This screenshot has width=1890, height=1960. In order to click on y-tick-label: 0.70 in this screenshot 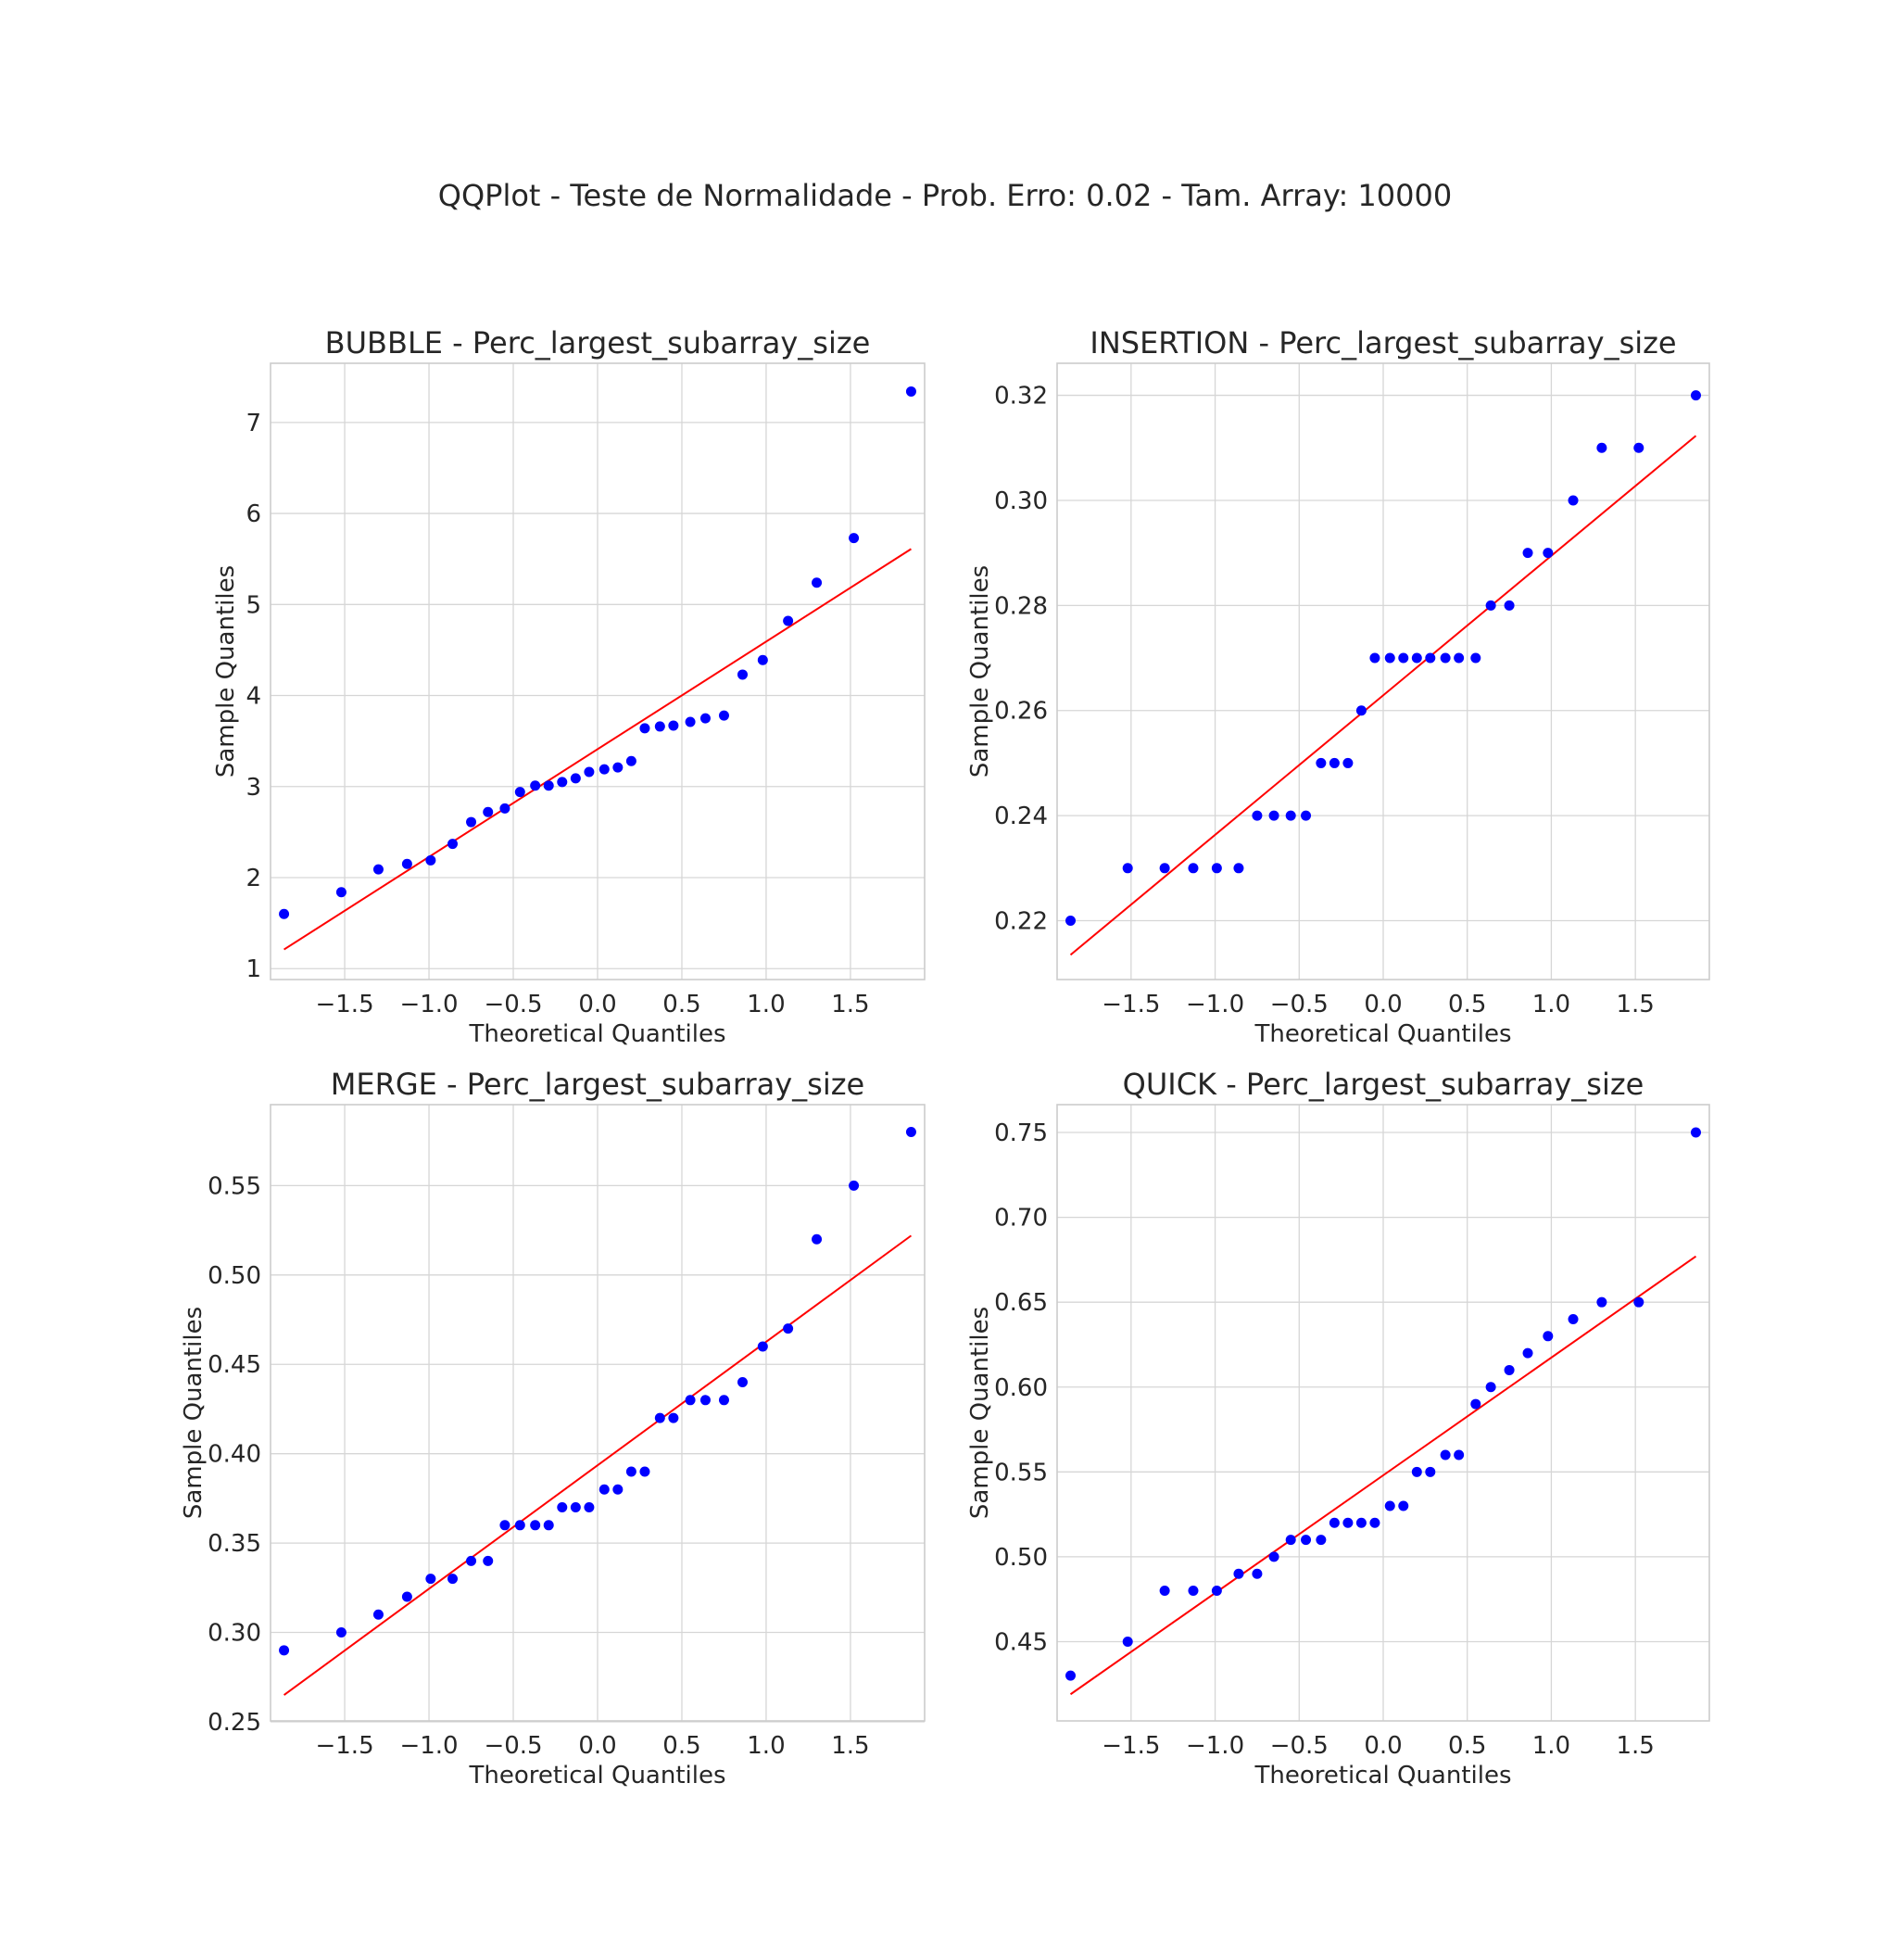, I will do `click(1021, 1219)`.